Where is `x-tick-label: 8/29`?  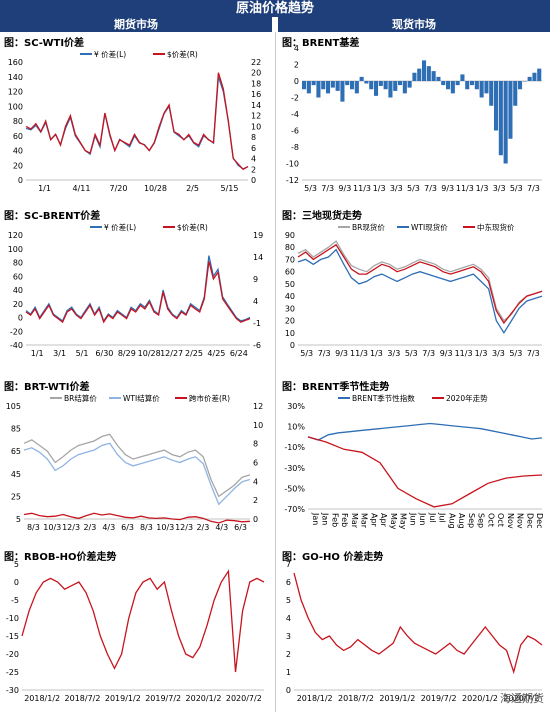 x-tick-label: 8/29 is located at coordinates (127, 353).